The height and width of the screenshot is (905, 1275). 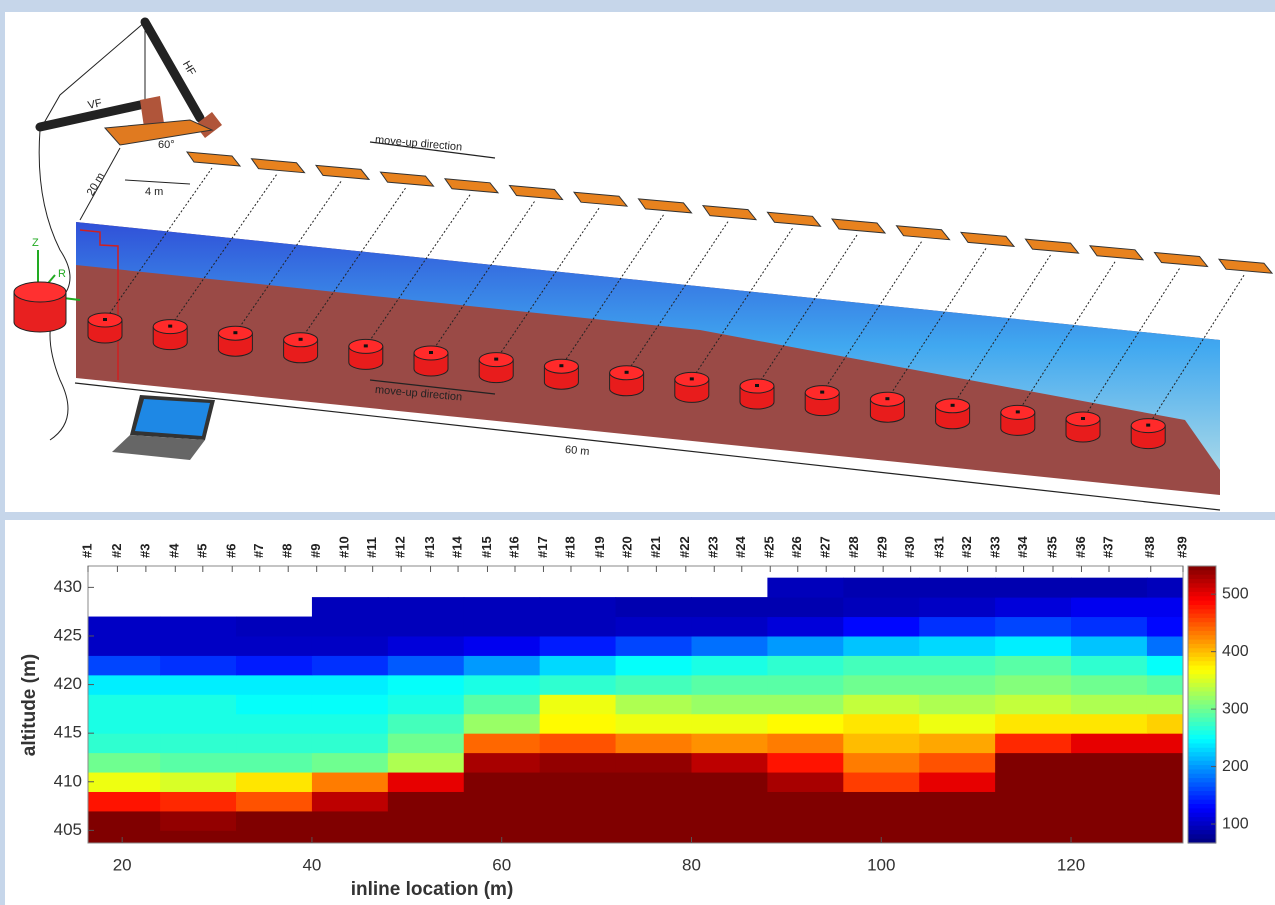 What do you see at coordinates (882, 547) in the screenshot?
I see `top-tick-label: #29` at bounding box center [882, 547].